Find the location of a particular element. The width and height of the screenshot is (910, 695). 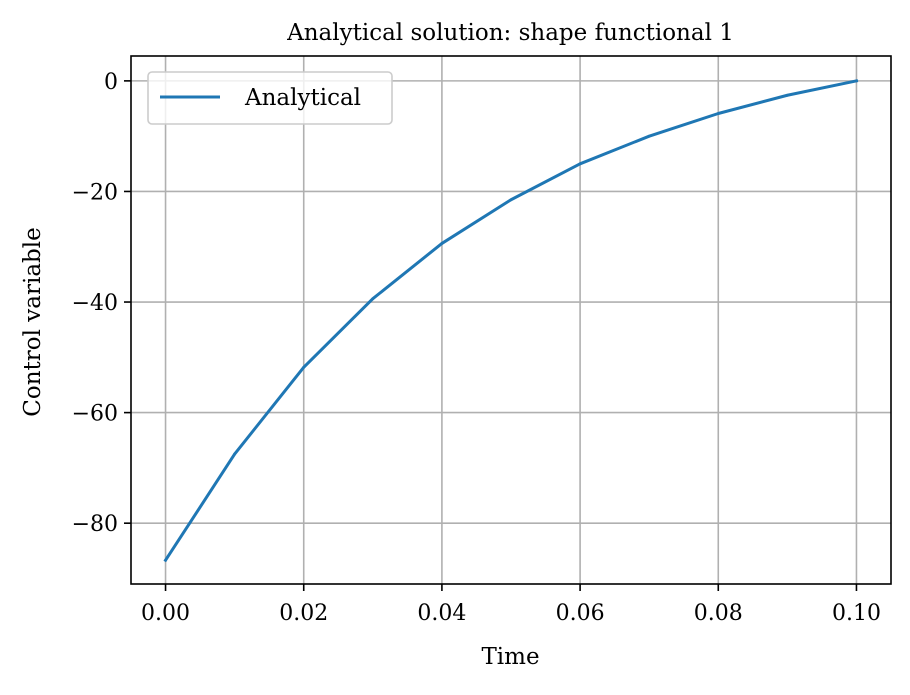

y-tick-label: −40 is located at coordinates (95, 303).